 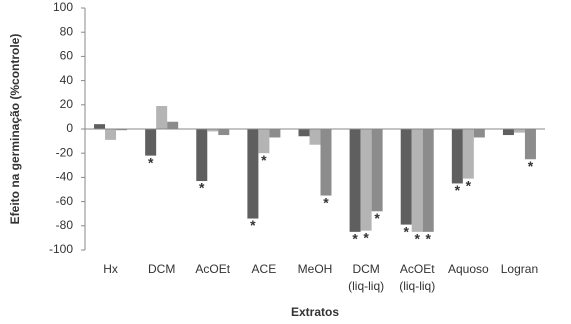 What do you see at coordinates (67, 104) in the screenshot?
I see `y-tick-label: 20` at bounding box center [67, 104].